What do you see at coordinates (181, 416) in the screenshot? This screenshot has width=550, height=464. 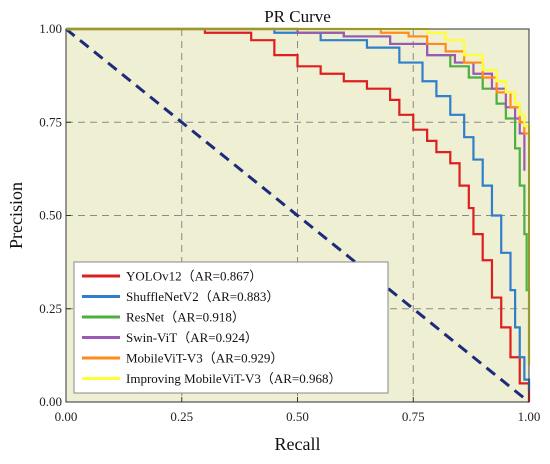 I see `x-tick-label-1: 0.25` at bounding box center [181, 416].